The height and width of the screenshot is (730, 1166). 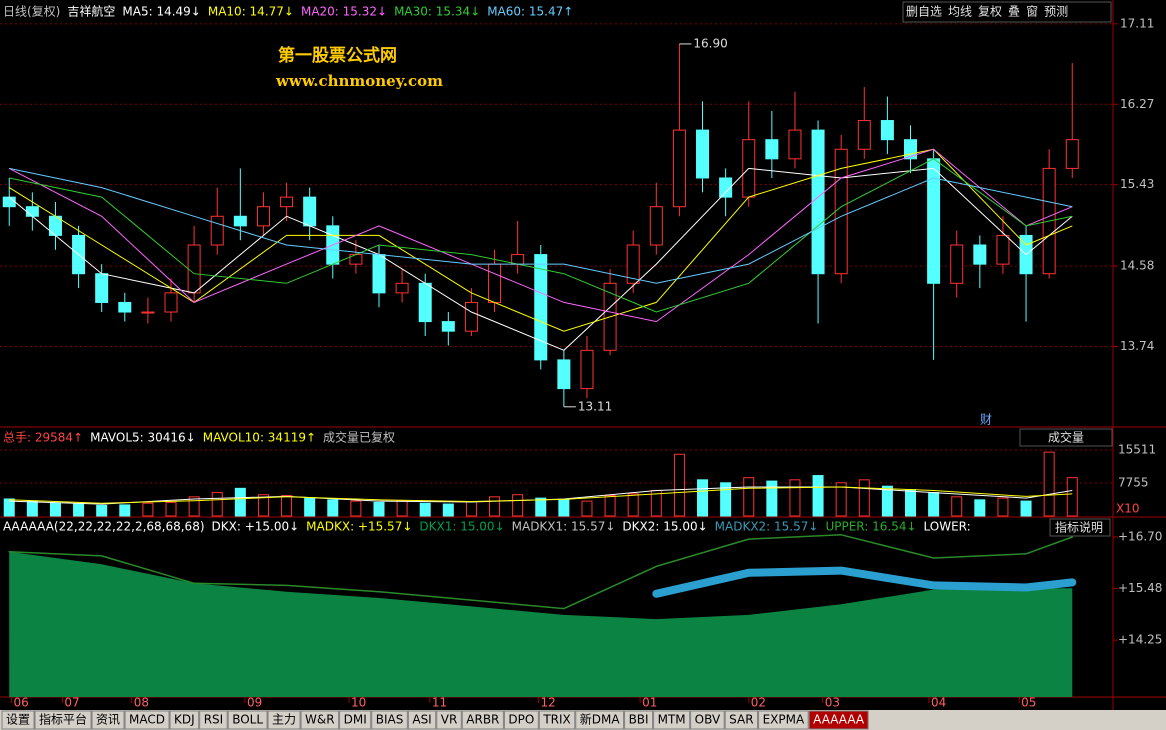 I want to click on help-box, so click(x=1080, y=527).